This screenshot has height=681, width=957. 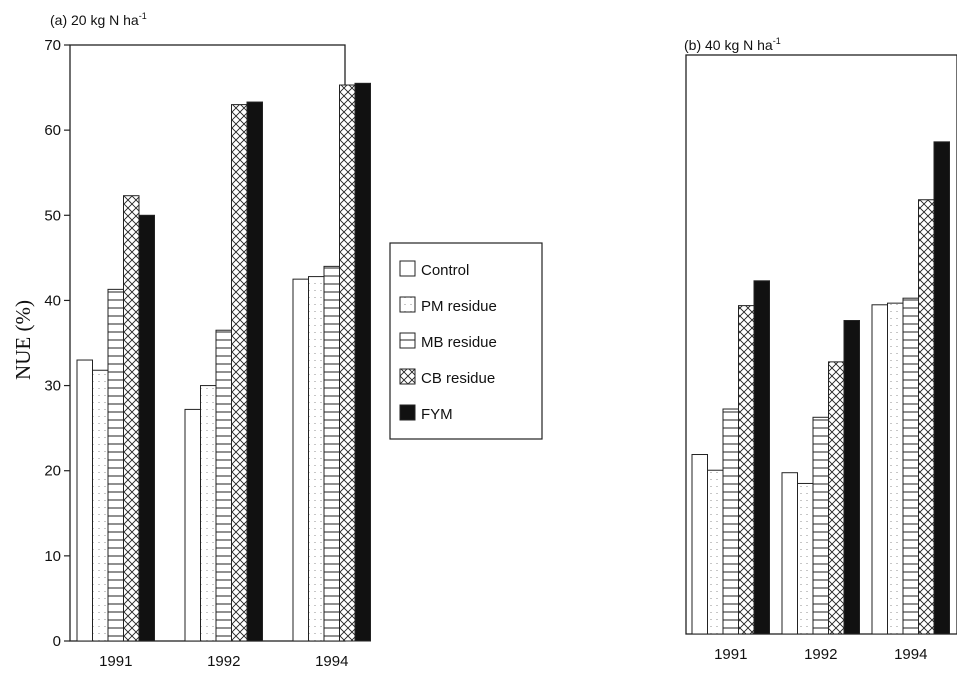 I want to click on legend-swatch-pm-residue, so click(x=407, y=304).